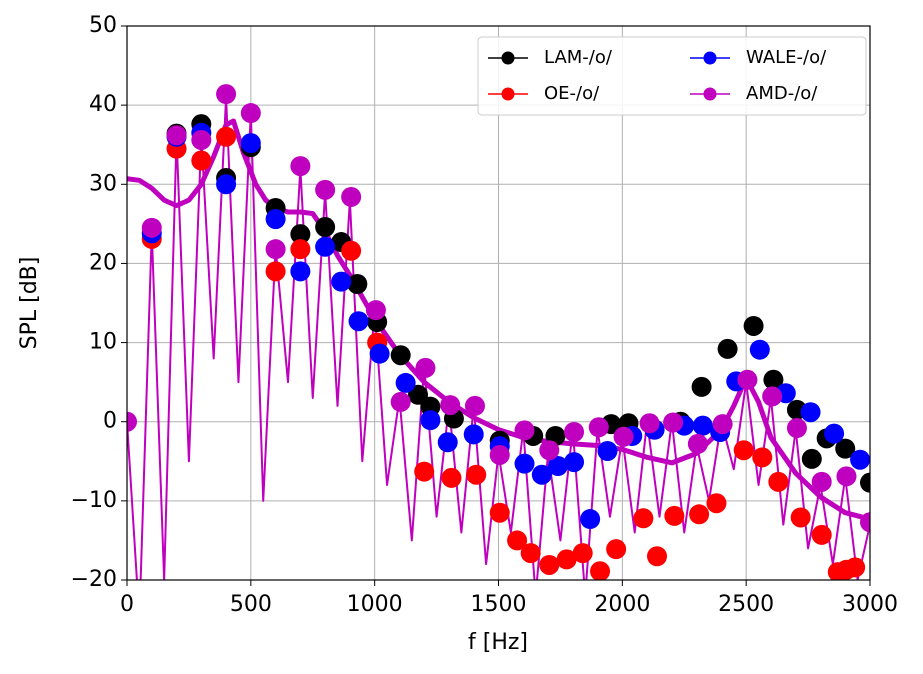 The height and width of the screenshot is (674, 923). Describe the element at coordinates (622, 604) in the screenshot. I see `x-tick-label: 2000` at that location.